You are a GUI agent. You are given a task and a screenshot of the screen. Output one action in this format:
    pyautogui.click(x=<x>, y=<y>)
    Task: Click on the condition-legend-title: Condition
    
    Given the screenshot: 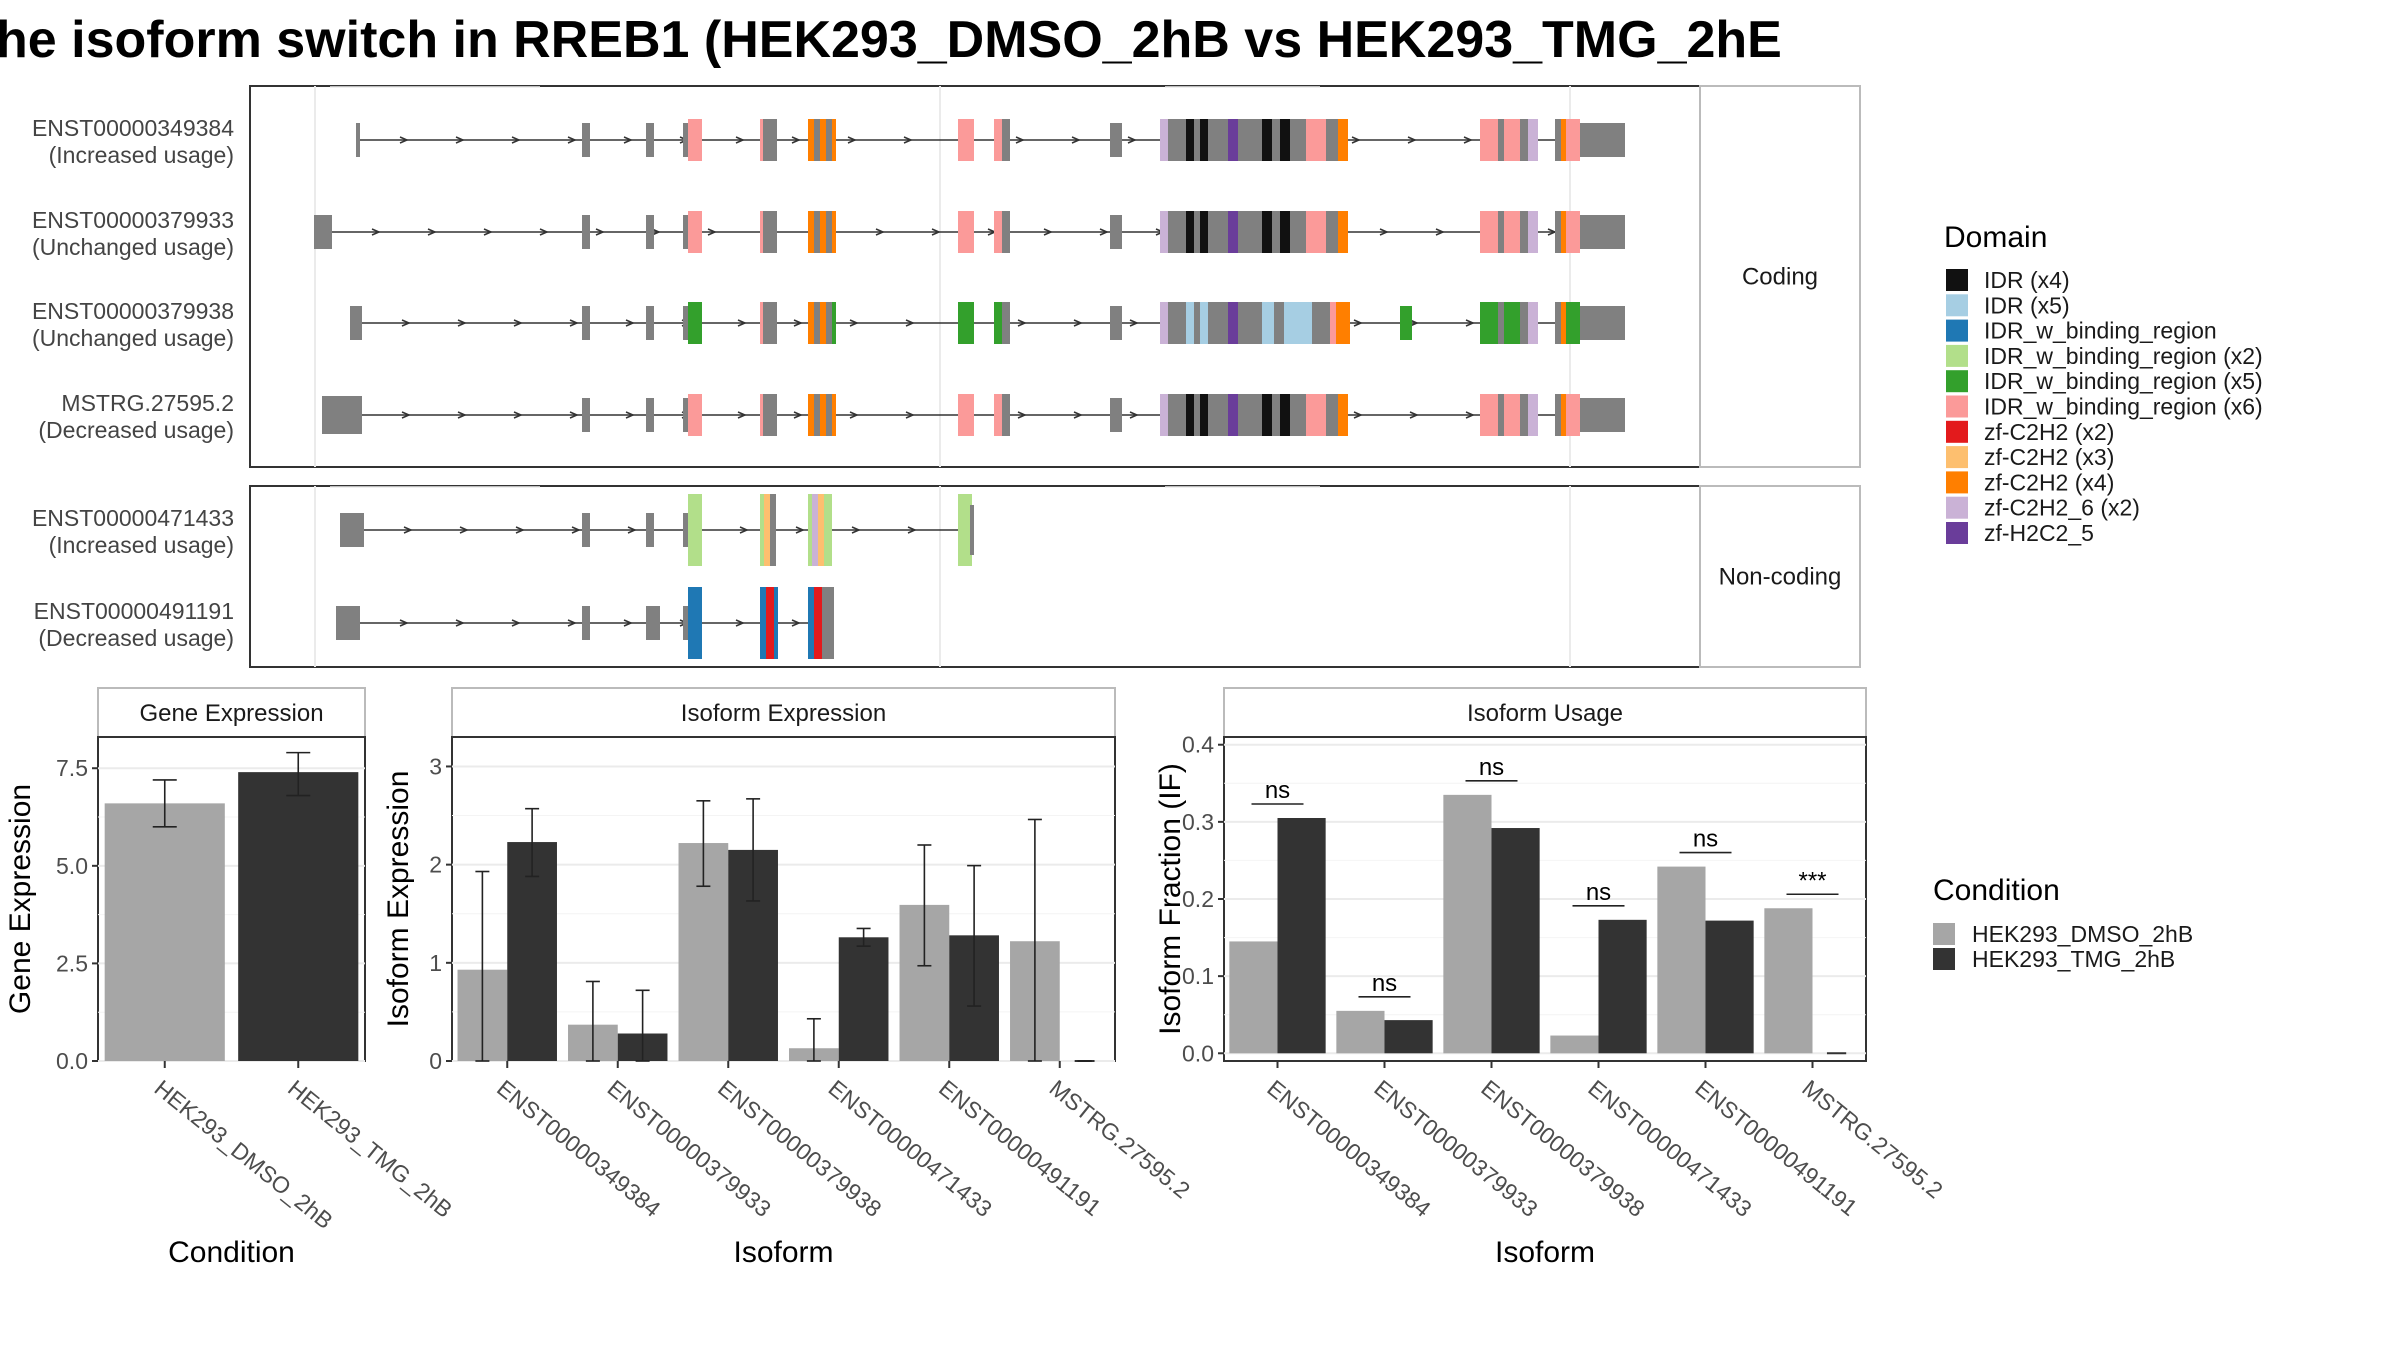 What is the action you would take?
    pyautogui.click(x=1996, y=890)
    